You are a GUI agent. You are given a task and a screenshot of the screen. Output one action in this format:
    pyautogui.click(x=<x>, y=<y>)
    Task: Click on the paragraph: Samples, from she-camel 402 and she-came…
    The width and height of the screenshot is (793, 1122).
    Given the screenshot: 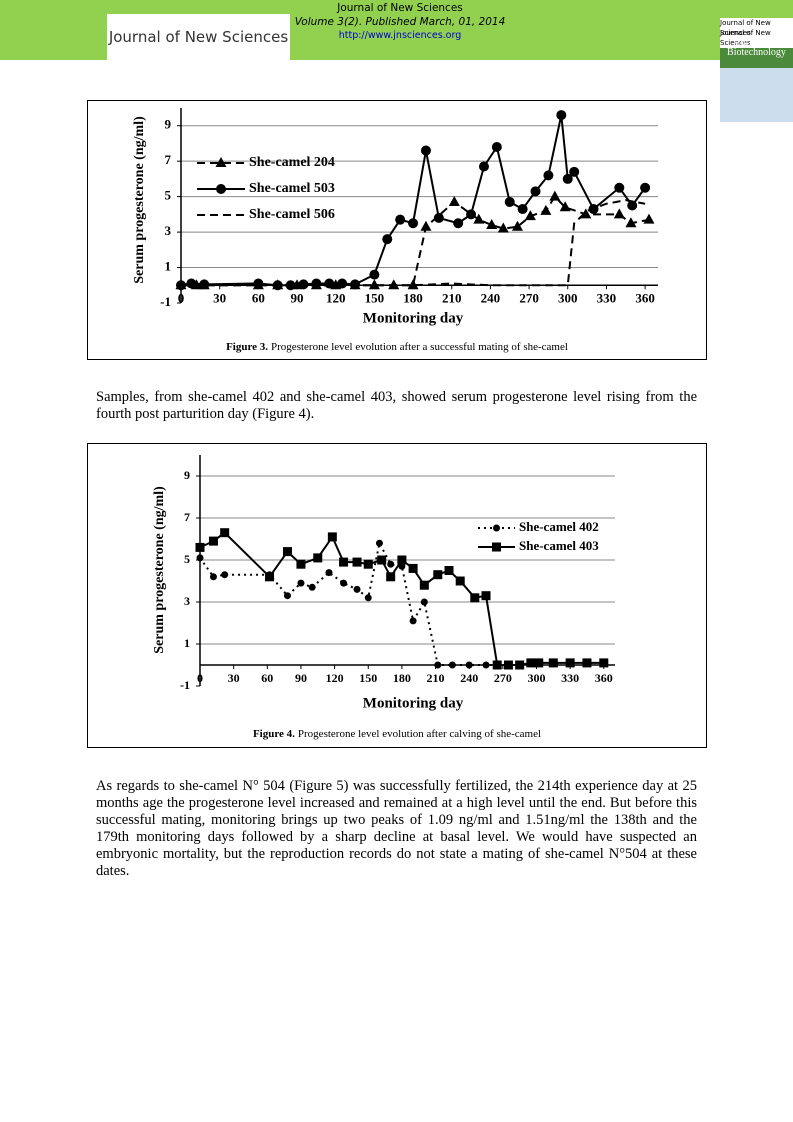 What is the action you would take?
    pyautogui.click(x=396, y=405)
    